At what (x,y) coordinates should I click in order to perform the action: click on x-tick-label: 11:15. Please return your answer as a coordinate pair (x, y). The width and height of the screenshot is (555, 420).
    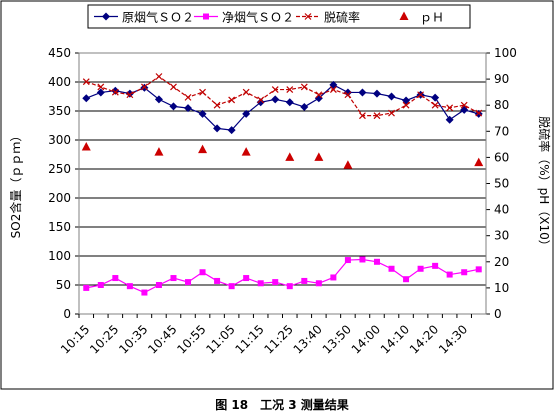
    Looking at the image, I should click on (249, 339).